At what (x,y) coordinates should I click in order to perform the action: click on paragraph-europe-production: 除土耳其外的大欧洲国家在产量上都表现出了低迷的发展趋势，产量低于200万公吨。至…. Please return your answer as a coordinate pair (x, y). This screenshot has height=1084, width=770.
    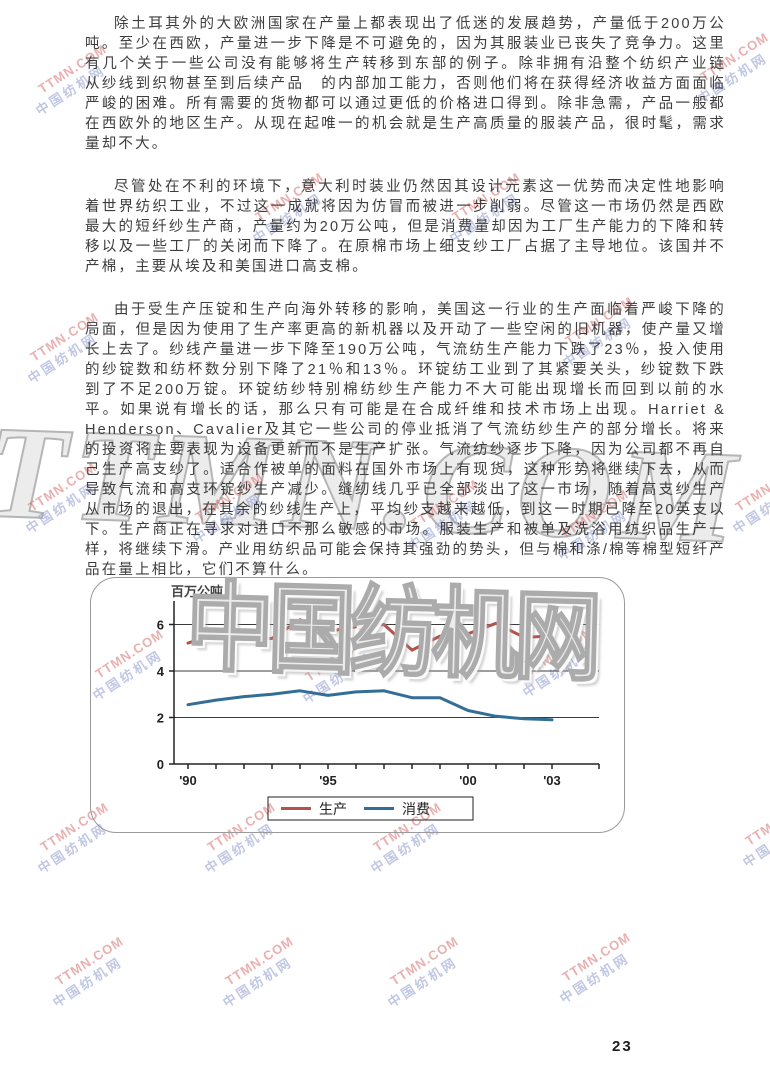
    Looking at the image, I should click on (414, 84).